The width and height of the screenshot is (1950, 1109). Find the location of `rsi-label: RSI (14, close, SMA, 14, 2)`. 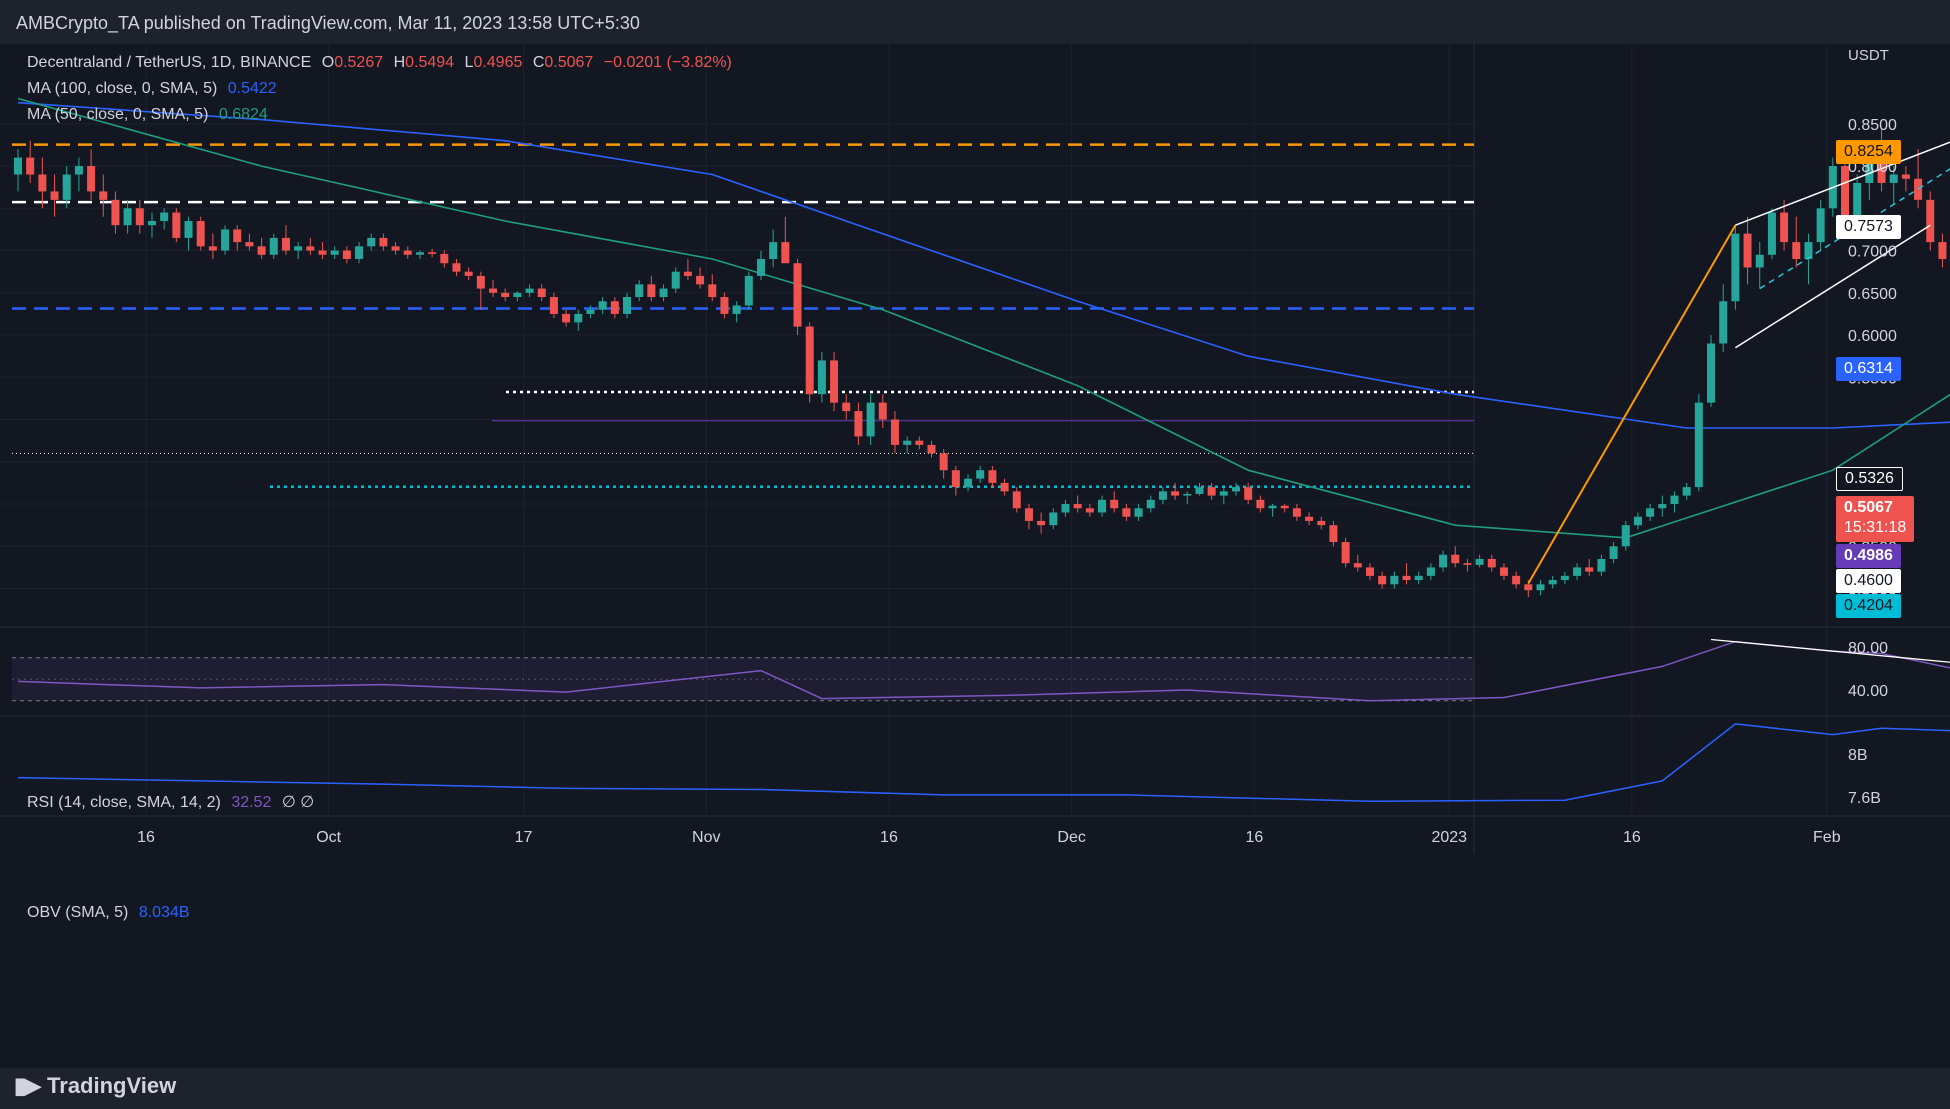

rsi-label: RSI (14, close, SMA, 14, 2) is located at coordinates (124, 802).